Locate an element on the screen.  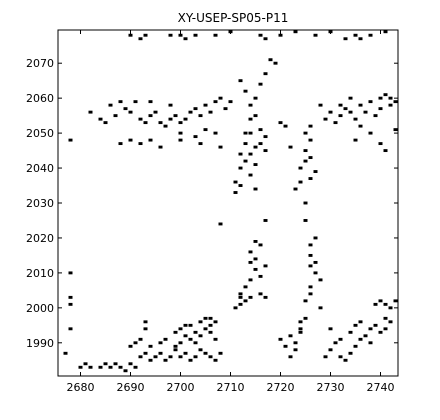
x-tick-label: 2730 is located at coordinates (331, 387).